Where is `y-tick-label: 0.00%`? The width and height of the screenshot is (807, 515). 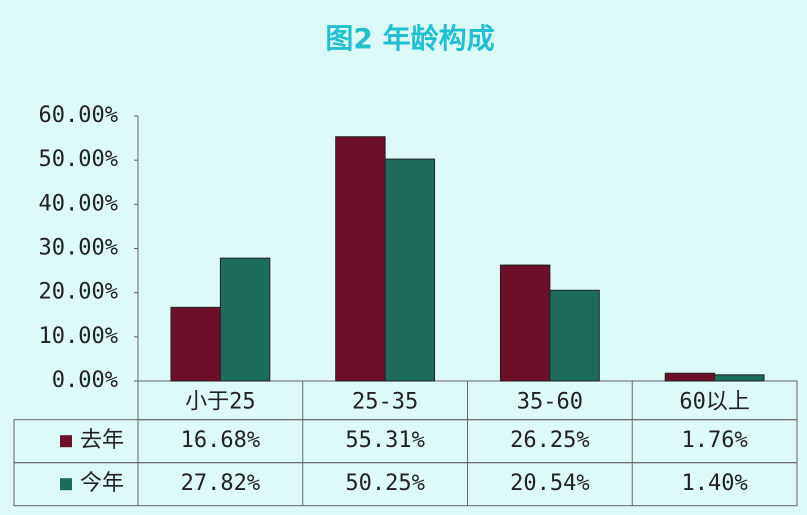
y-tick-label: 0.00% is located at coordinates (85, 380).